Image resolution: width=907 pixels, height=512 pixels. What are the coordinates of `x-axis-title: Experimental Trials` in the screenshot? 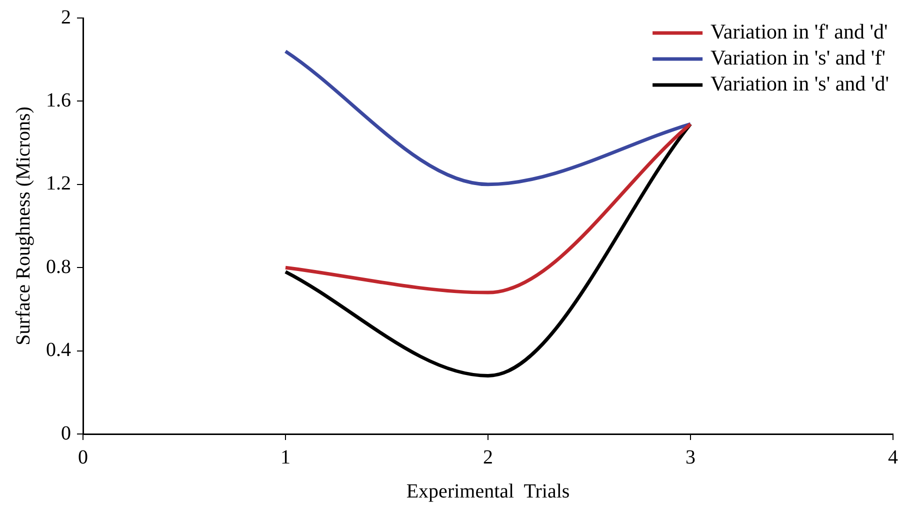 It's located at (488, 491).